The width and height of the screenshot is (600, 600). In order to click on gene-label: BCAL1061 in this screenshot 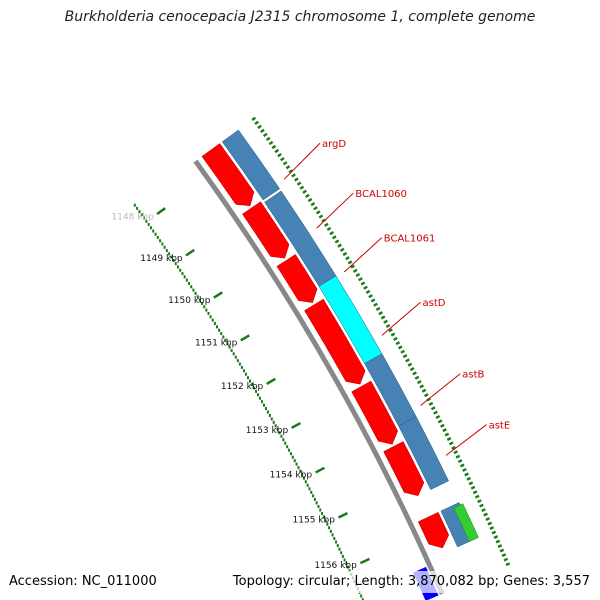, I will do `click(410, 239)`.